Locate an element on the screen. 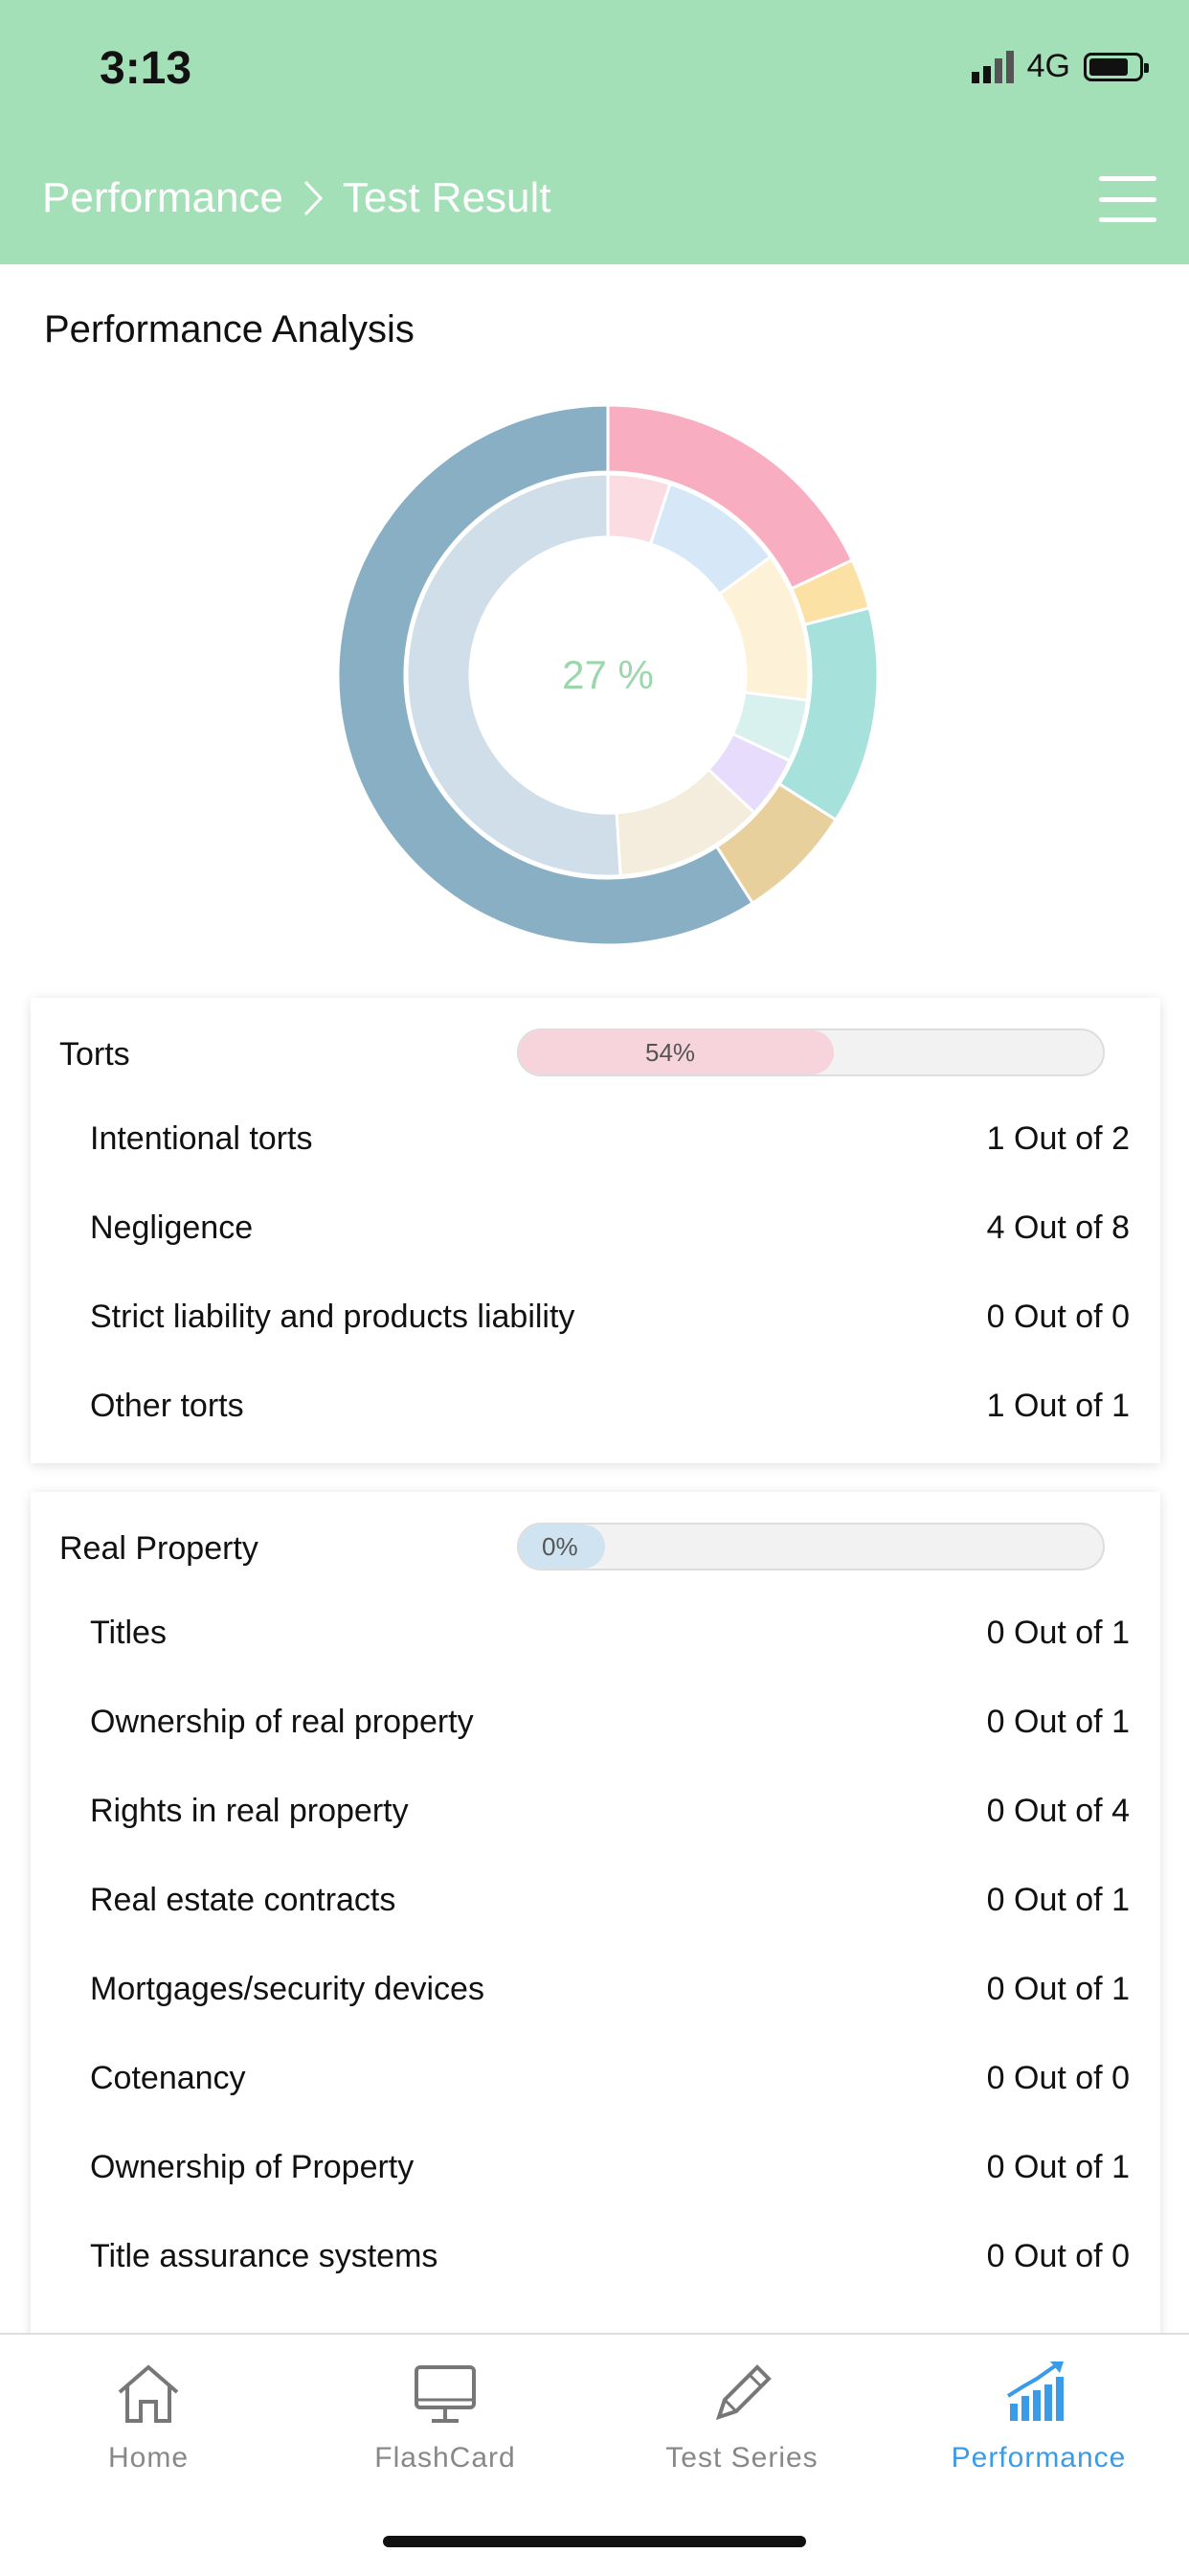 This screenshot has height=2576, width=1189. topic-name: Other torts is located at coordinates (167, 1406).